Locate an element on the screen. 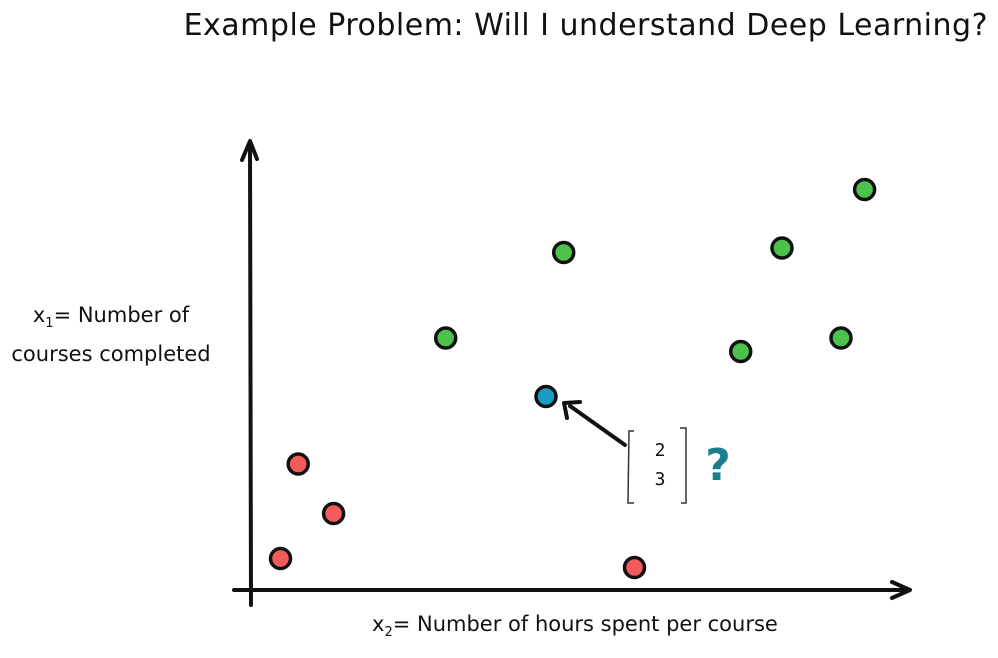  y-axis-arrowhead is located at coordinates (249, 150).